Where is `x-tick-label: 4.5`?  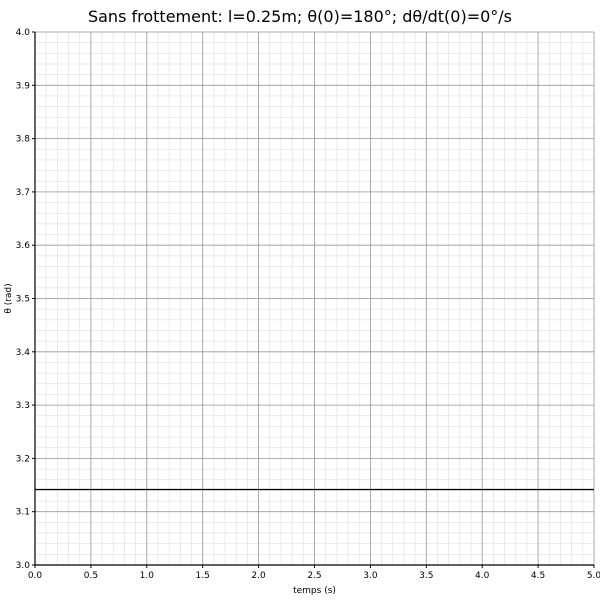 x-tick-label: 4.5 is located at coordinates (538, 576).